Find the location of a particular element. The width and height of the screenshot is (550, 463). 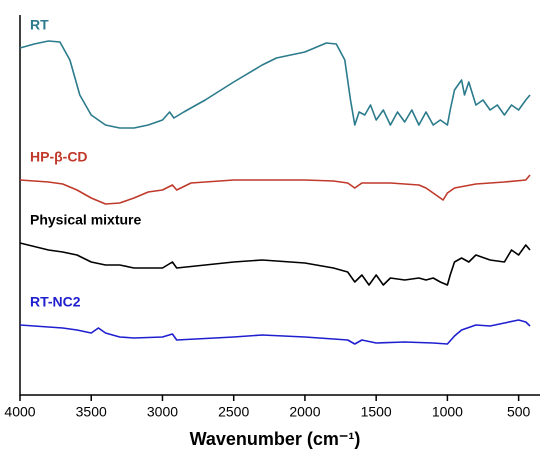

x-tick-label: 2500 is located at coordinates (233, 412).